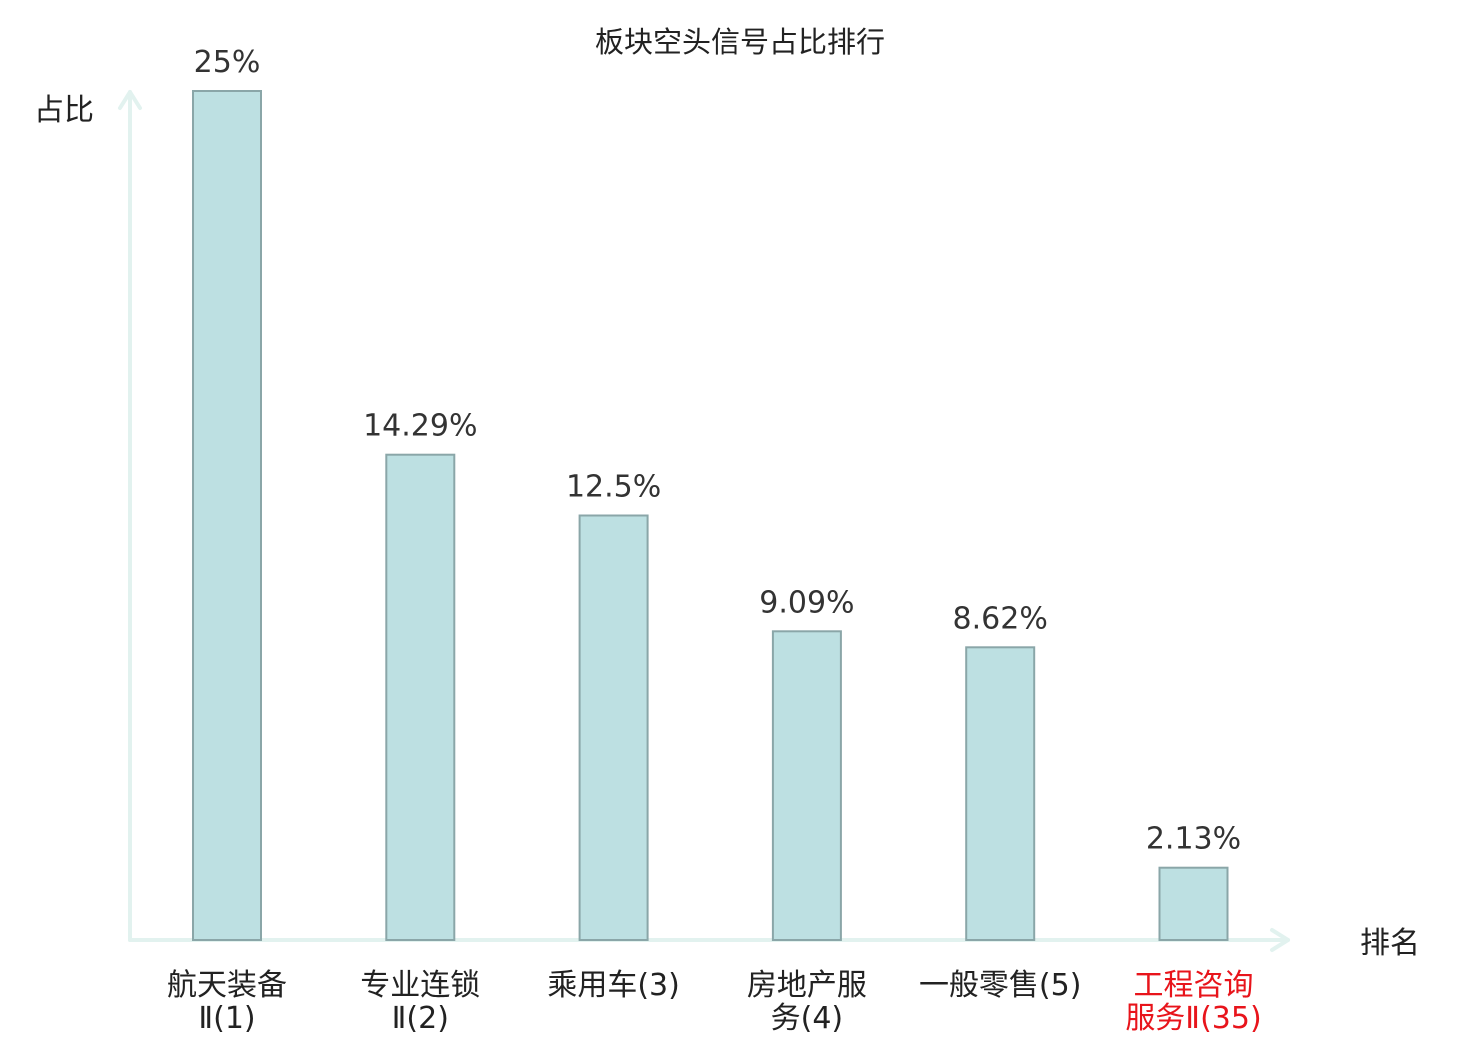 This screenshot has height=1044, width=1480. Describe the element at coordinates (1000, 618) in the screenshot. I see `data-label: 8.62%` at that location.